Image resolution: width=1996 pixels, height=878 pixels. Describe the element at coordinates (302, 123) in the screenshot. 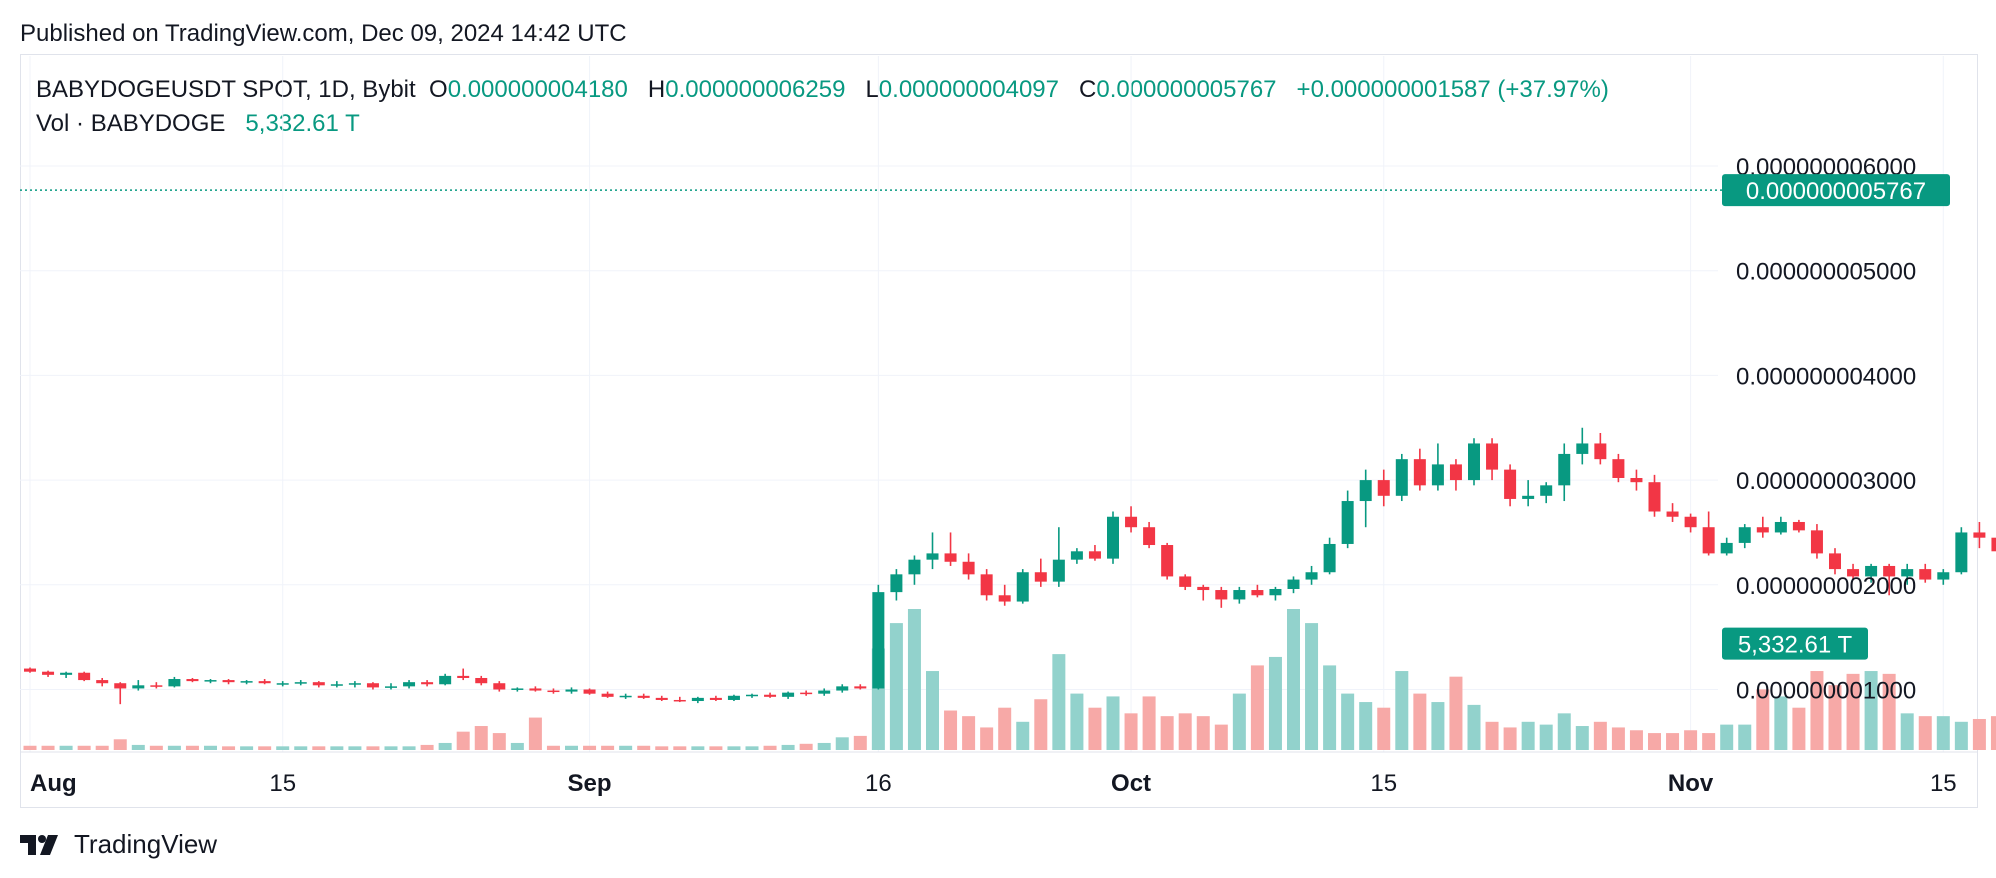

I see `volume-value: 5,332.61 T` at that location.